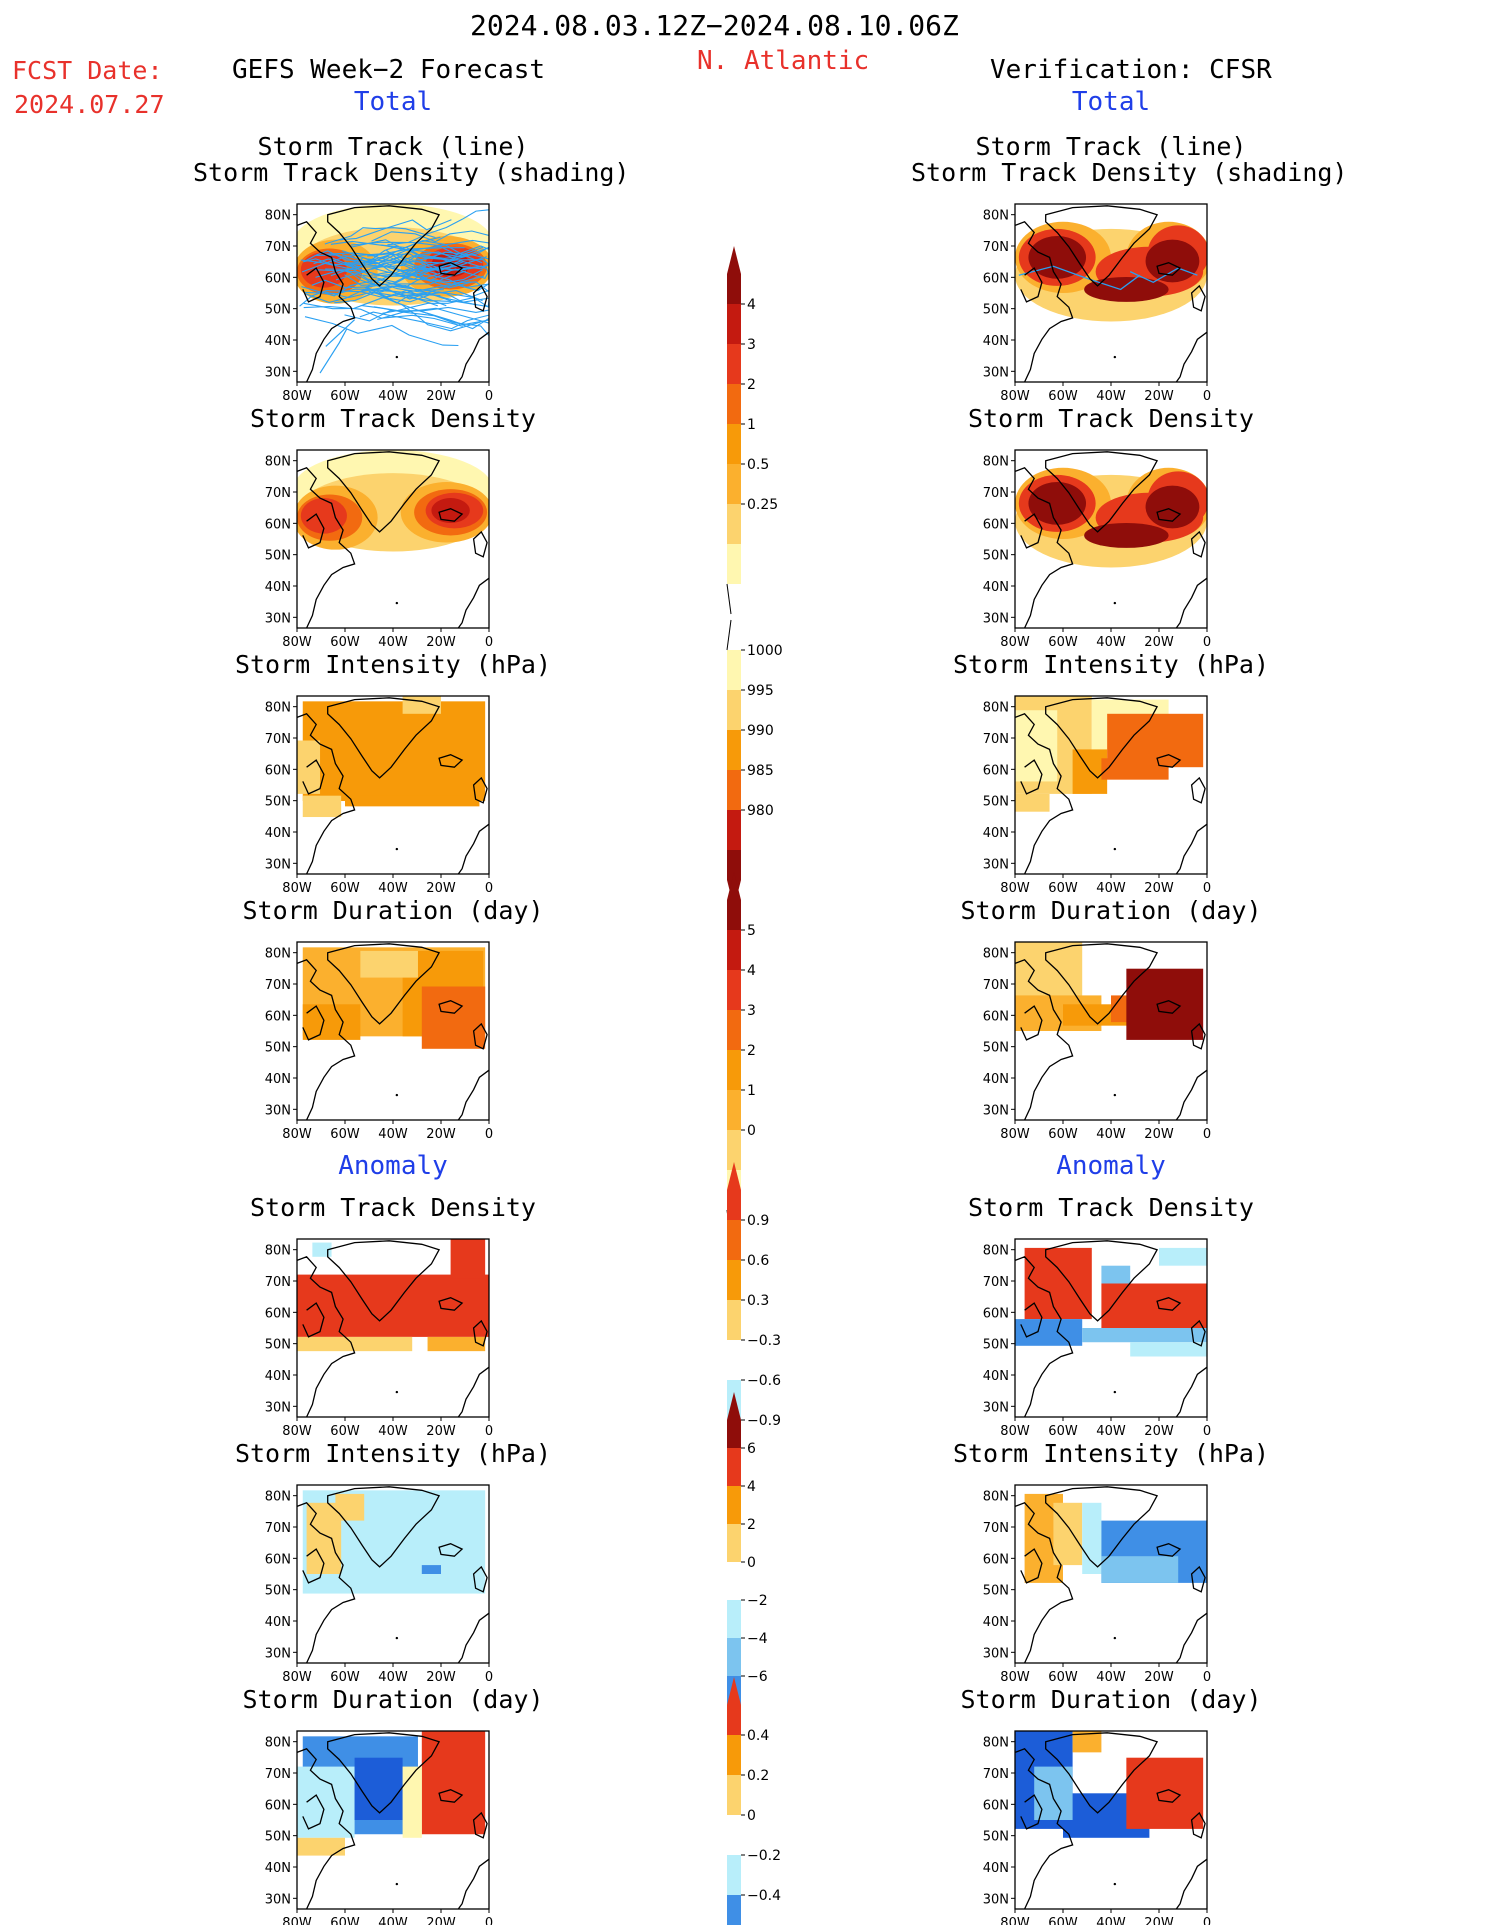 The image size is (1487, 1925). I want to click on gefs-anom-intensity-lon-tick-label: 20W, so click(441, 1677).